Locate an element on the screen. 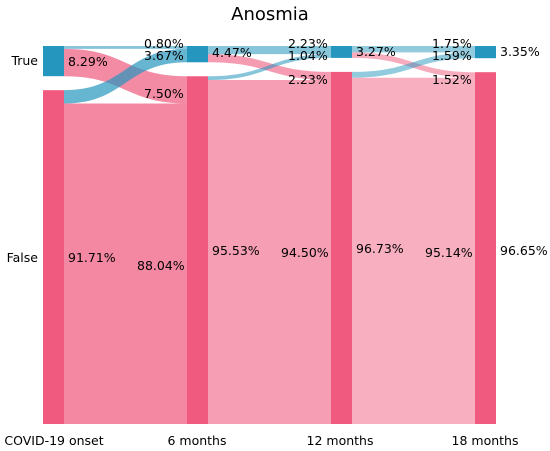  node-label-false-3: 96.65% is located at coordinates (524, 250).